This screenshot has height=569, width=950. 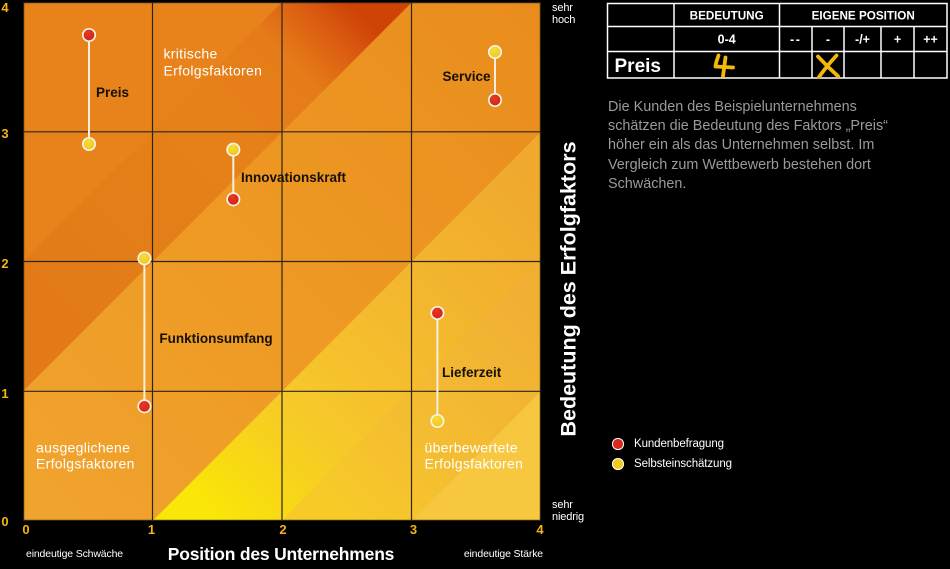 What do you see at coordinates (294, 177) in the screenshot?
I see `svg-text: Innovationskraft` at bounding box center [294, 177].